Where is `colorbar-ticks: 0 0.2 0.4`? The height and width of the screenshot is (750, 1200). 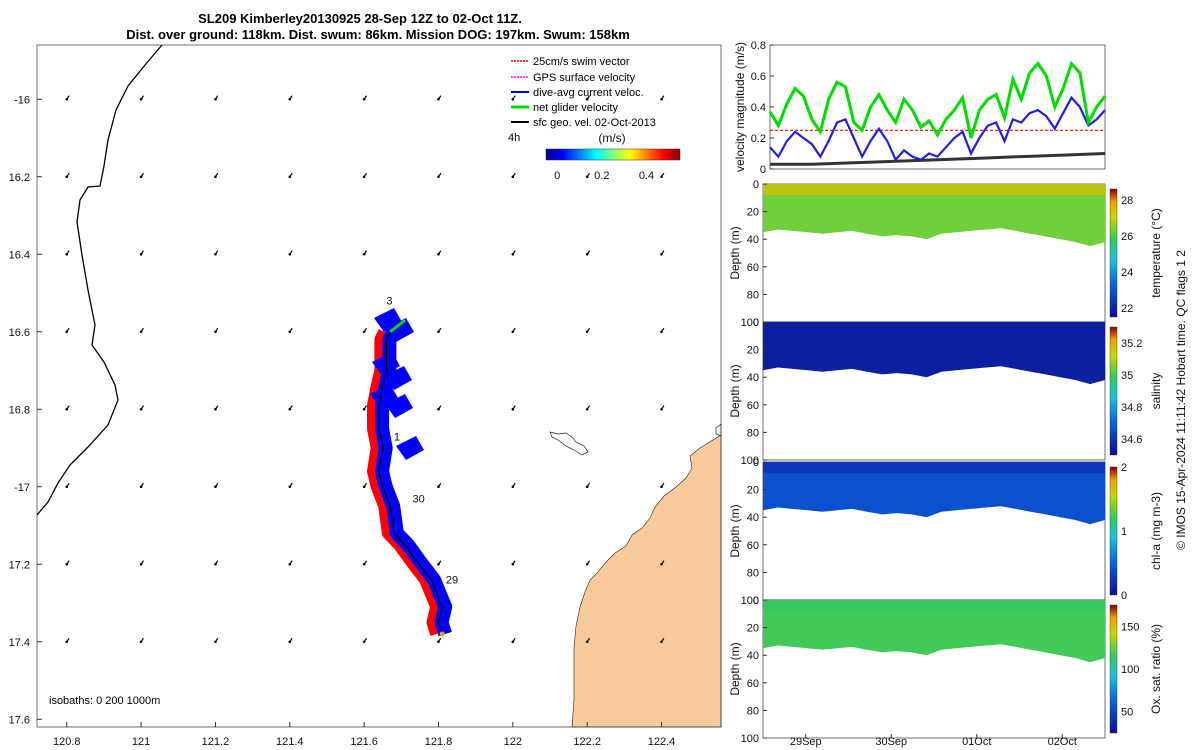
colorbar-ticks: 0 0.2 0.4 is located at coordinates (604, 176).